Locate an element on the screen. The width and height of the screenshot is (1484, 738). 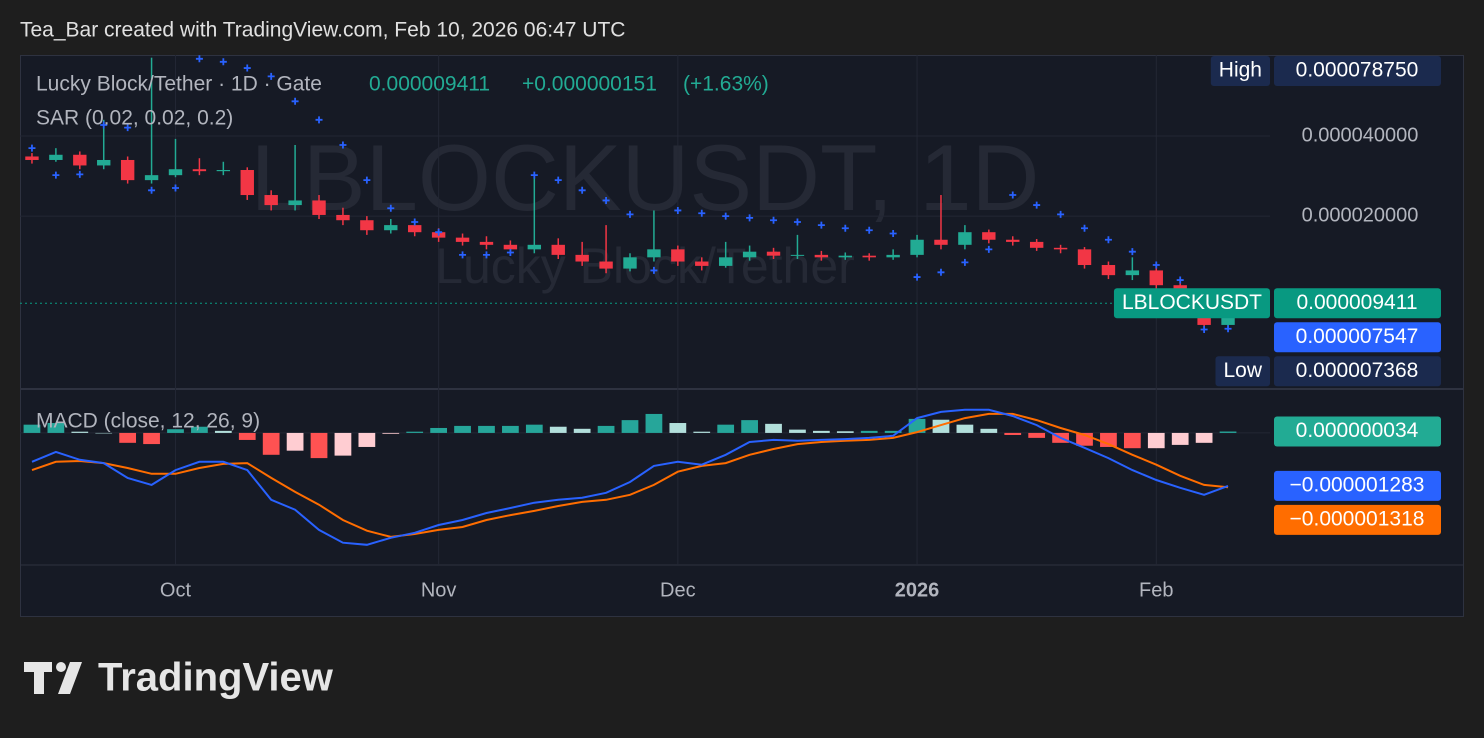
watermark: LBLOCKUSDT, 1D is located at coordinates (645, 177).